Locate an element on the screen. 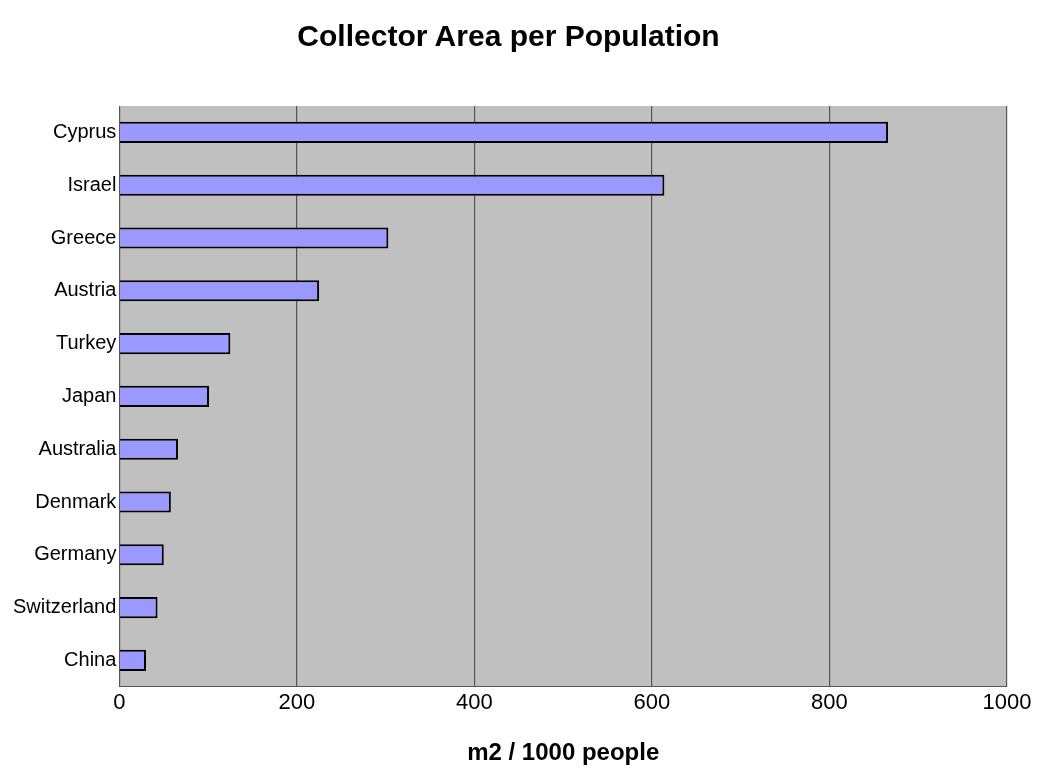 Image resolution: width=1037 pixels, height=782 pixels. y-tick-label: Germany is located at coordinates (75, 553).